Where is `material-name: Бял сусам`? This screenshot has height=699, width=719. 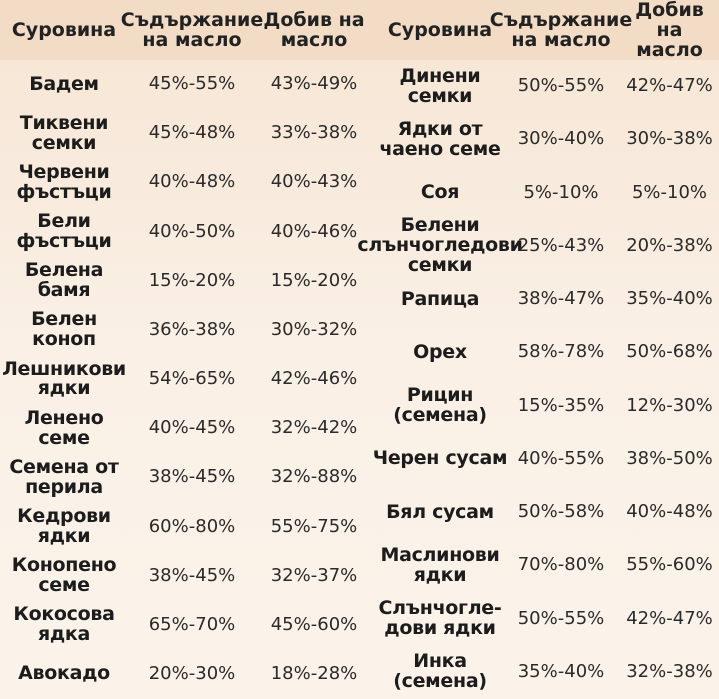
material-name: Бял сусам is located at coordinates (440, 511).